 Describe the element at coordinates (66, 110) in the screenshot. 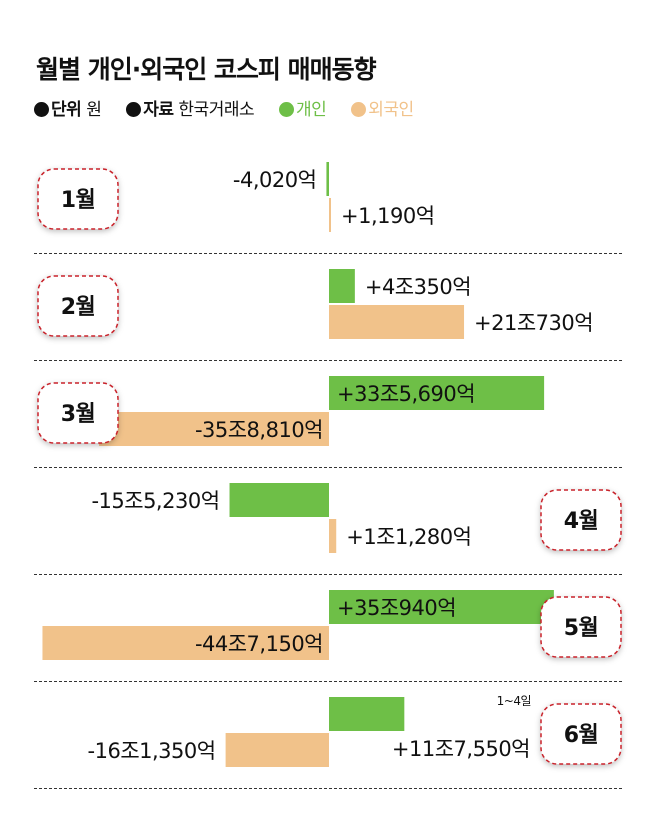

I see `unit-key: 단위` at that location.